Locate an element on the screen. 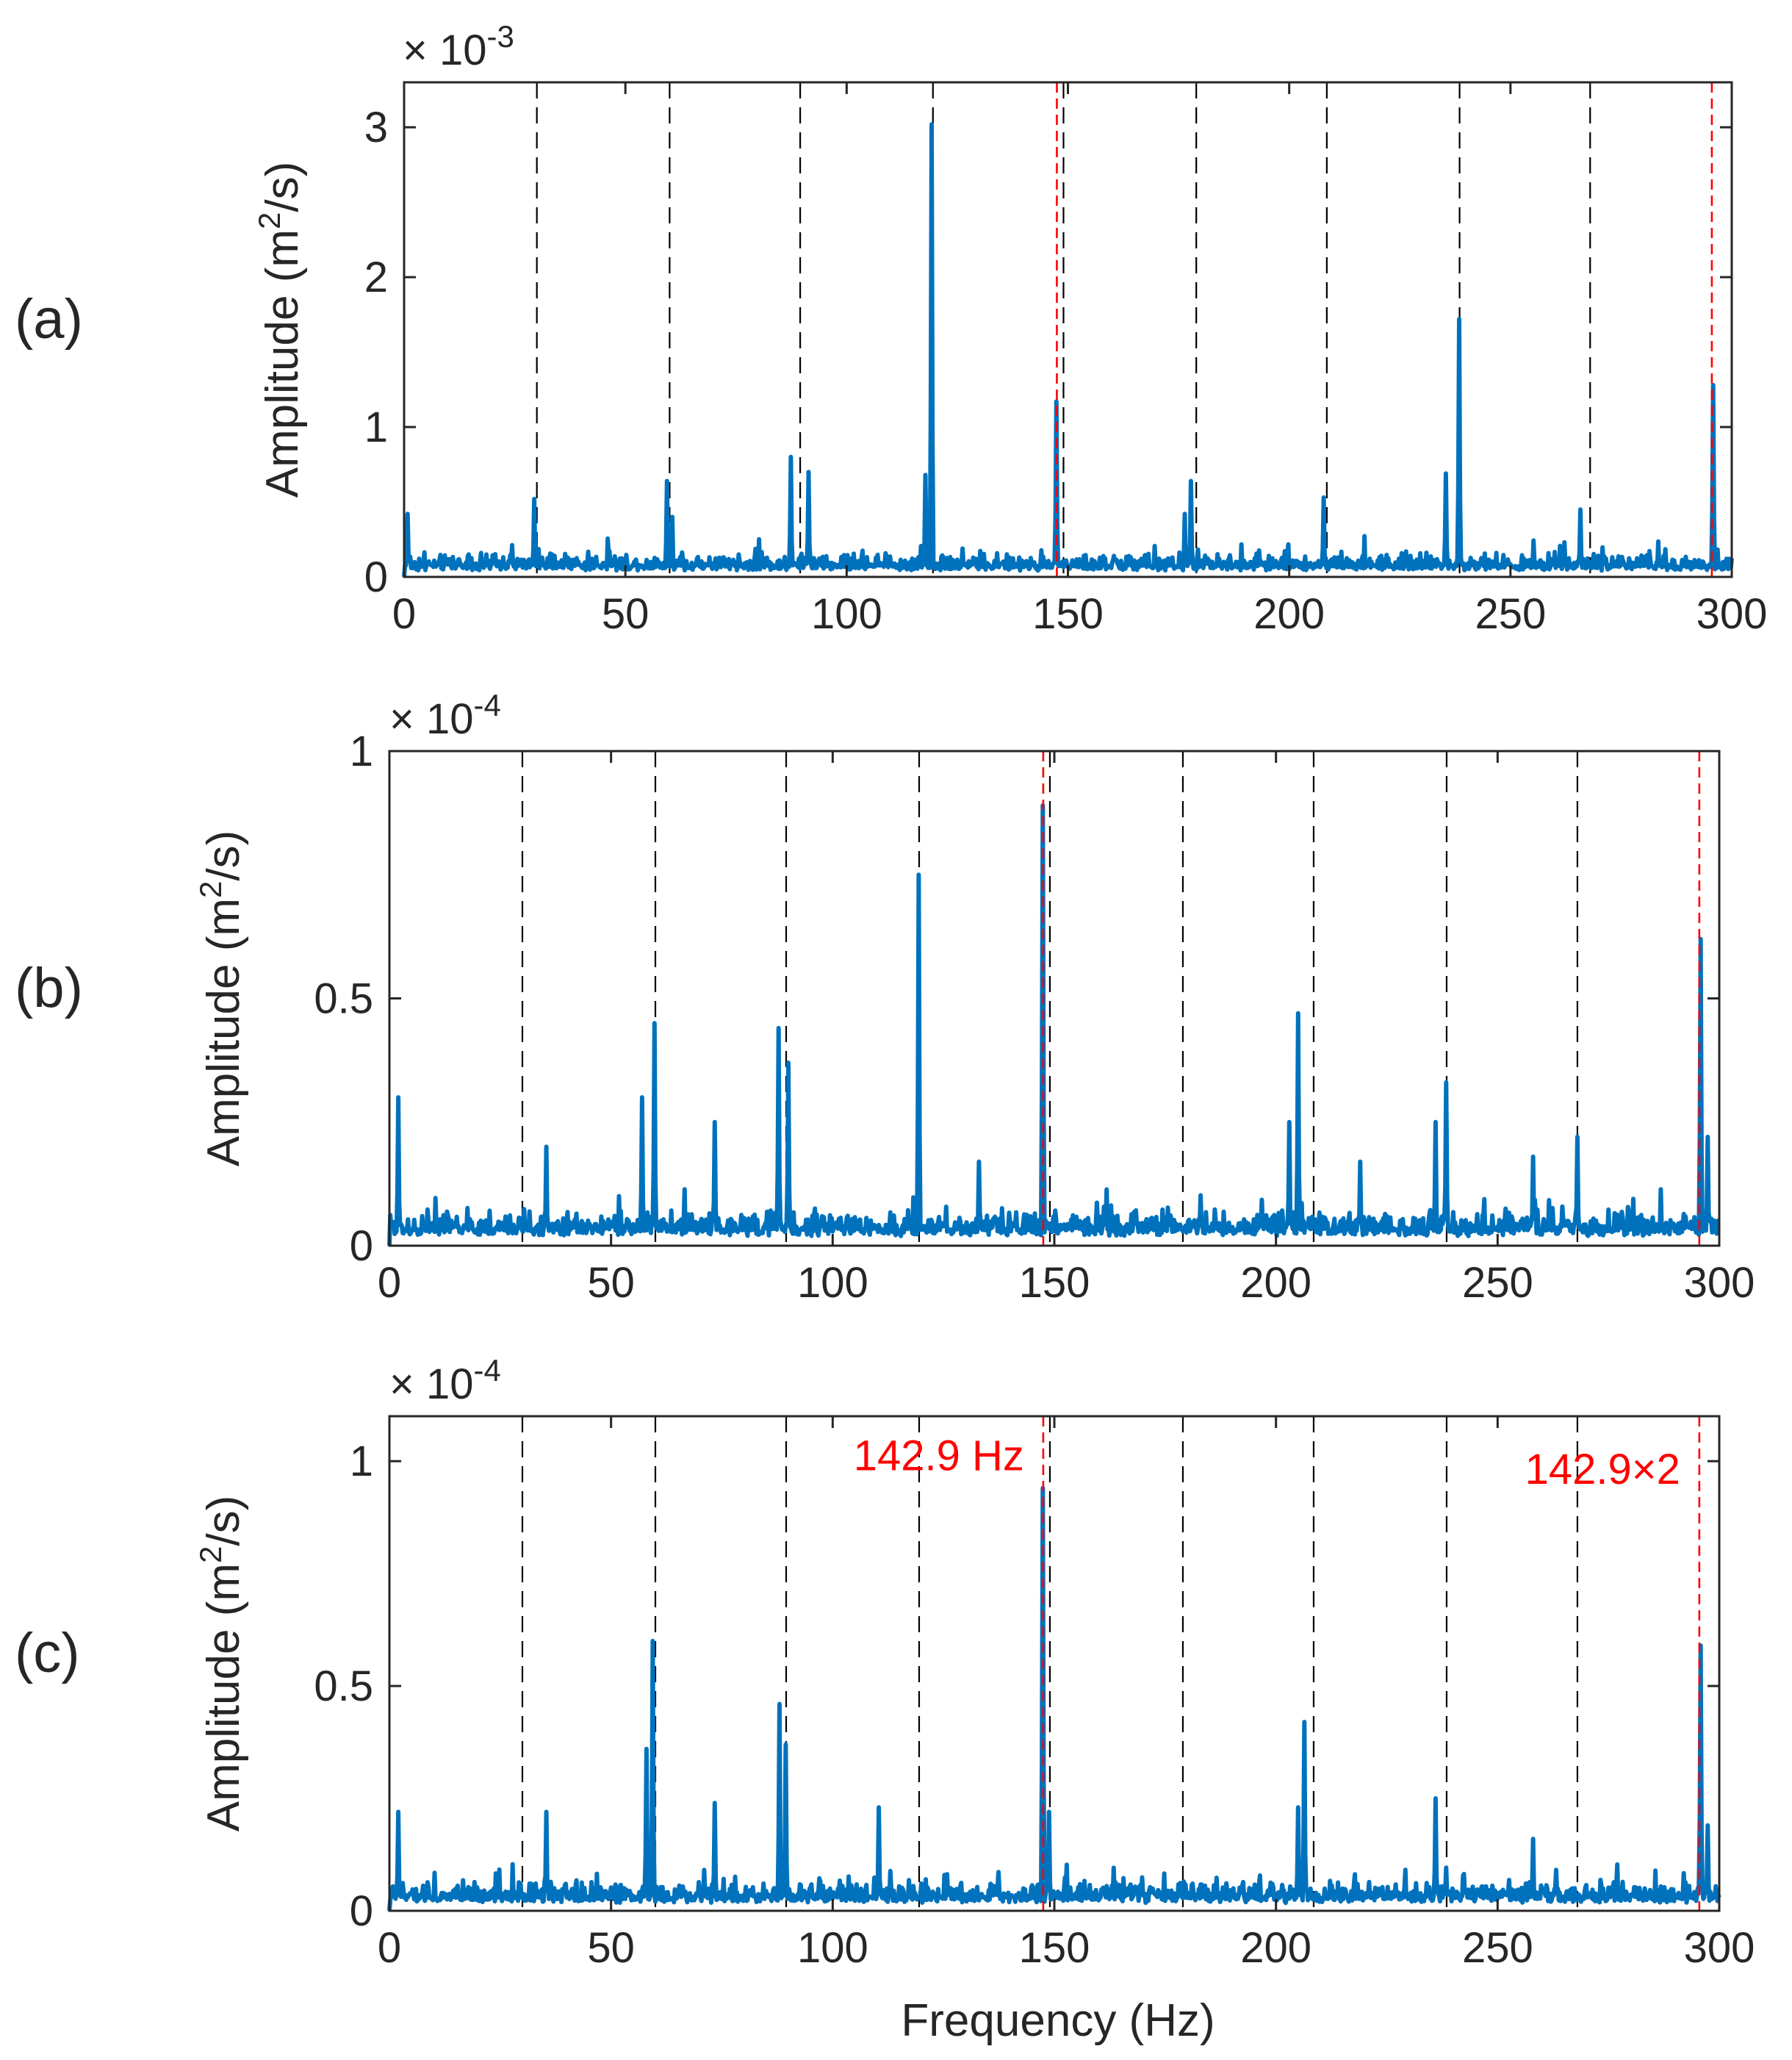  panel-a-exponent-label: × 10⁻³ is located at coordinates (458, 46).